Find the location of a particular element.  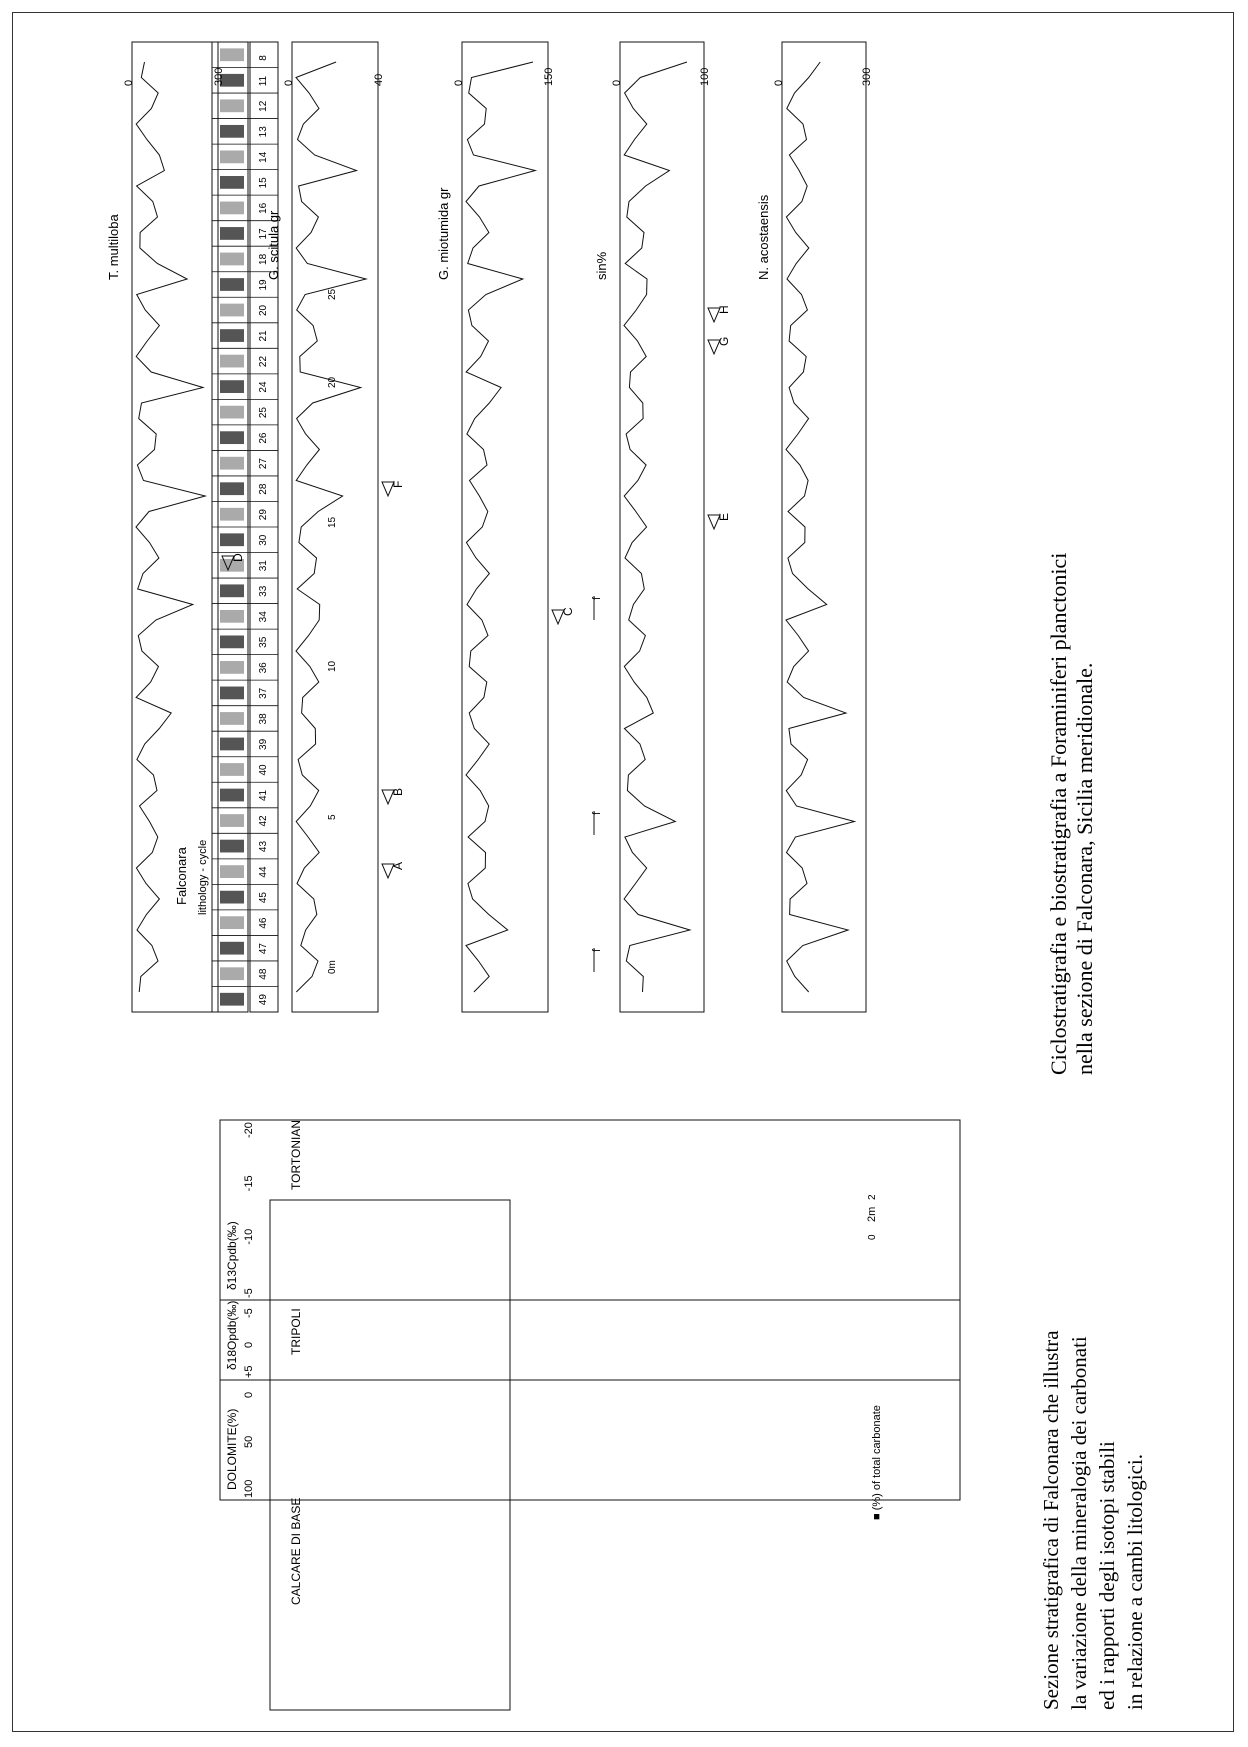

isotope-tick-label: -10 is located at coordinates (249, 1237).